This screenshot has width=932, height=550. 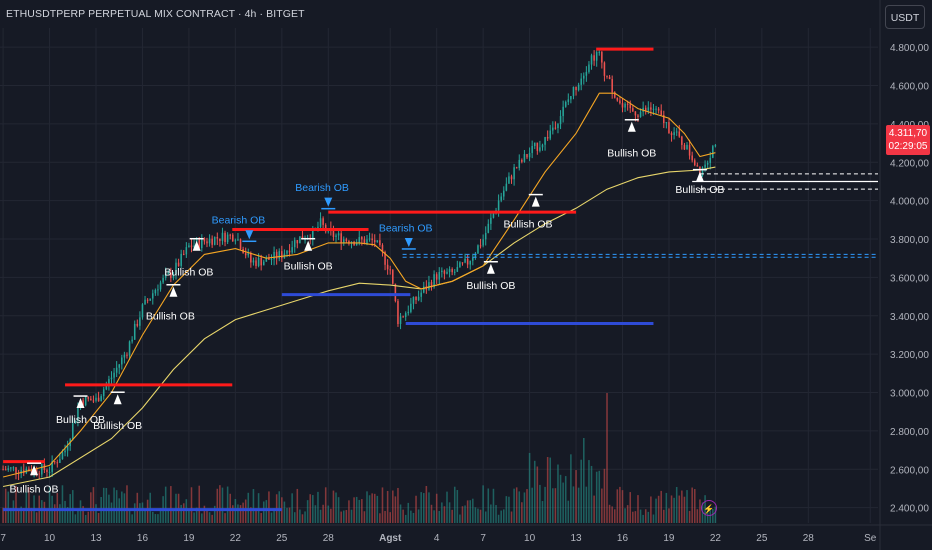 What do you see at coordinates (50, 538) in the screenshot?
I see `x-tick-label: 10` at bounding box center [50, 538].